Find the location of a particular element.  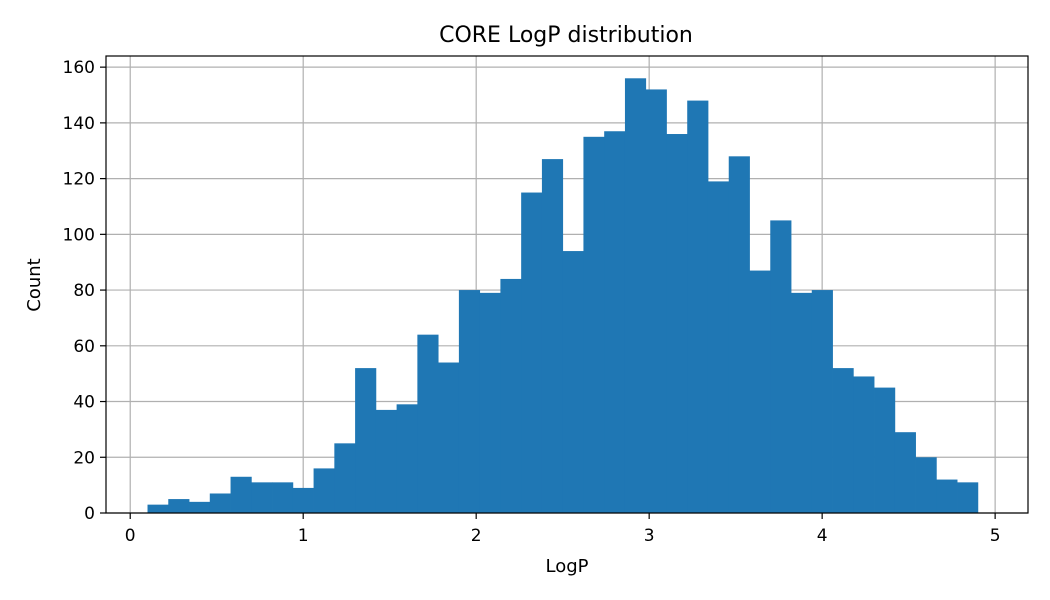

y-axis-ticks: 0 20 40 60 80 100 120 140 160 is located at coordinates (84, 291).